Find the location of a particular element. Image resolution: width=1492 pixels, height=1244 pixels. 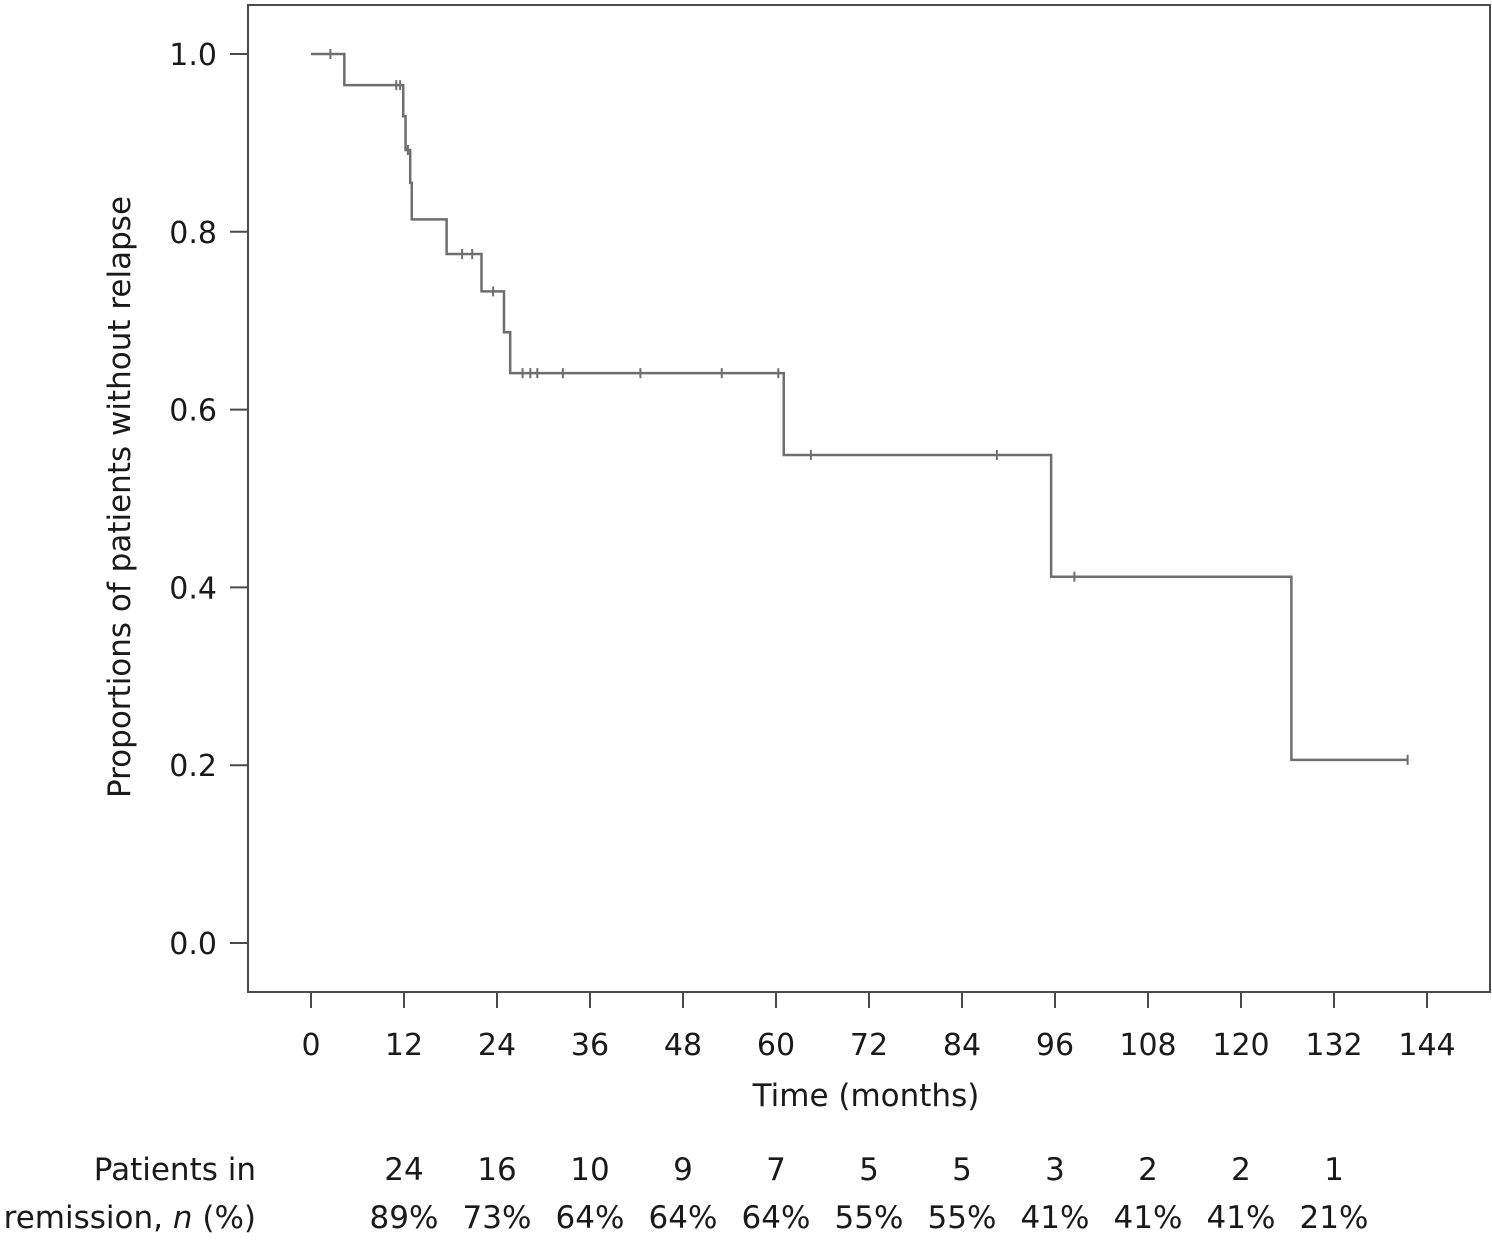

x-tick-label: 36 is located at coordinates (590, 1045).